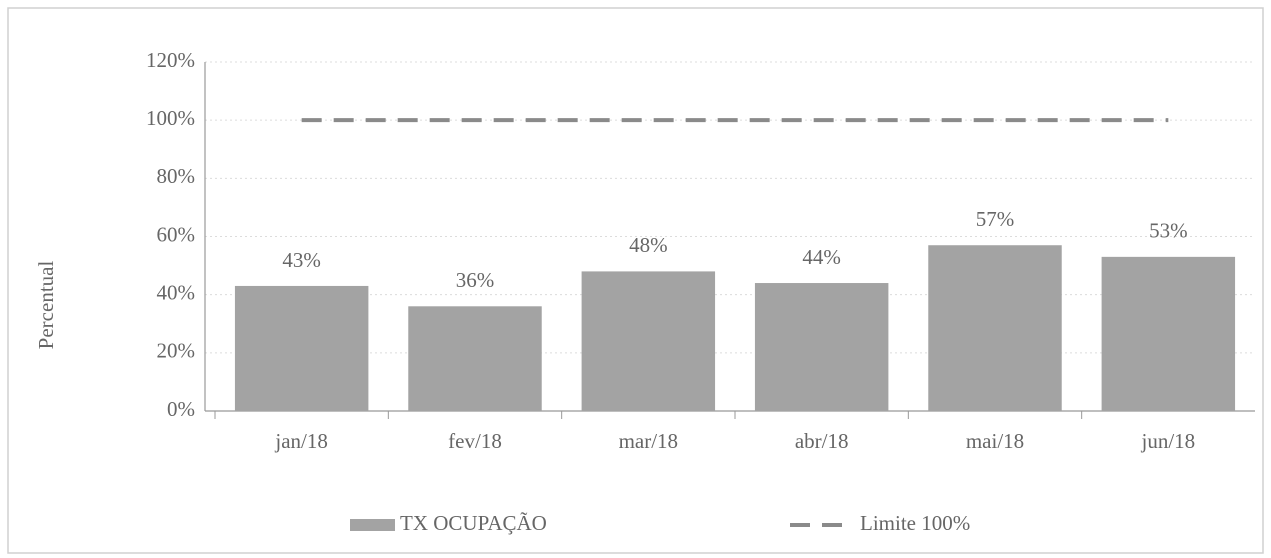  Describe the element at coordinates (301, 441) in the screenshot. I see `x-tick-label: jan/18` at that location.